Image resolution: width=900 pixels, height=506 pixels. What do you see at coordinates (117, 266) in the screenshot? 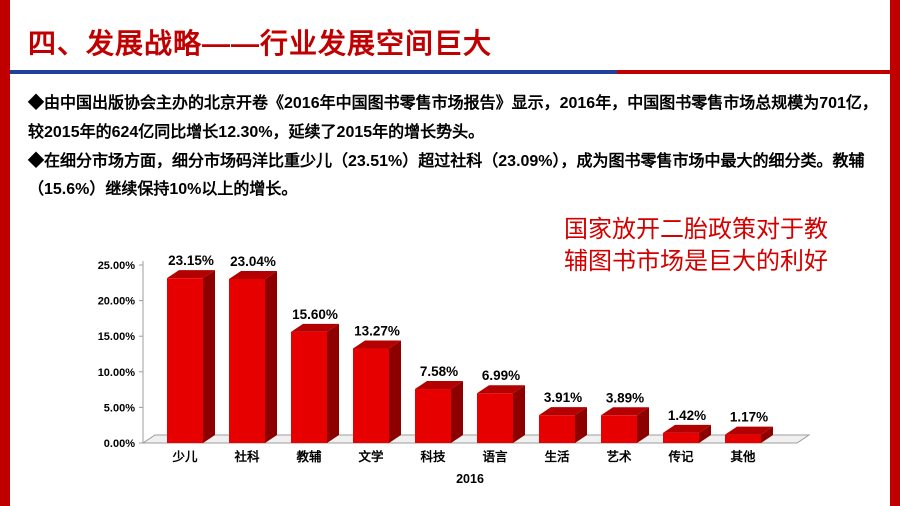
I see `y-tick-label: 25.00%` at bounding box center [117, 266].